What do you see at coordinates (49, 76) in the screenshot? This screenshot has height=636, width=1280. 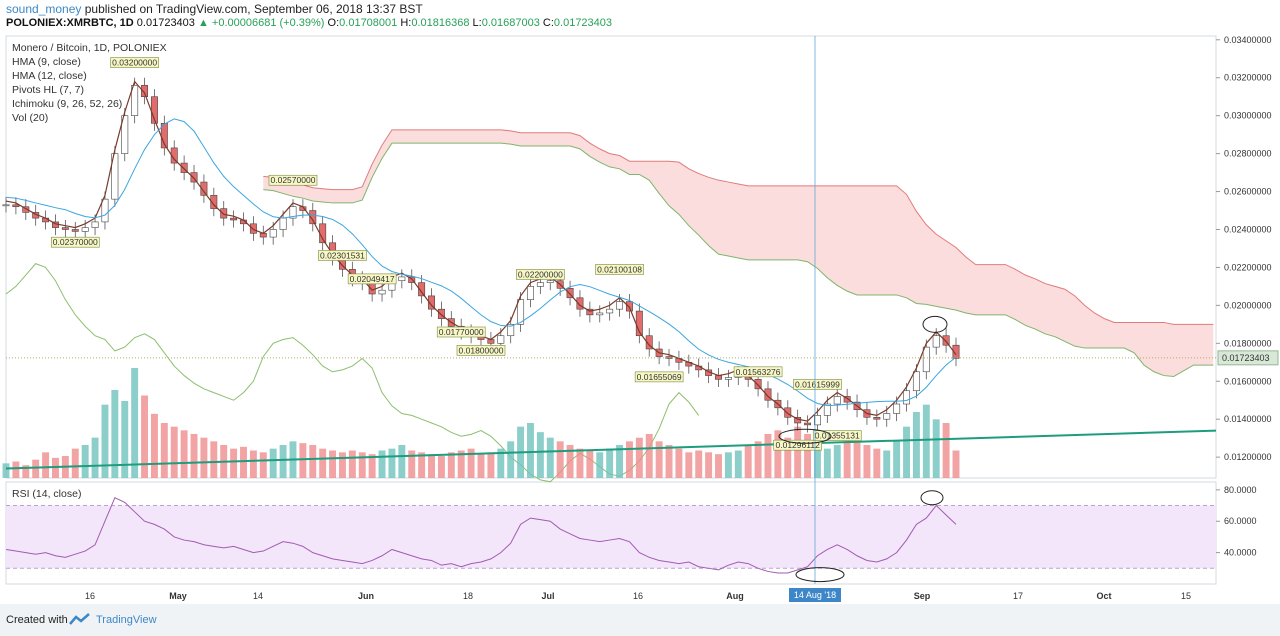 I see `legend-hma12: HMA (12, close)` at bounding box center [49, 76].